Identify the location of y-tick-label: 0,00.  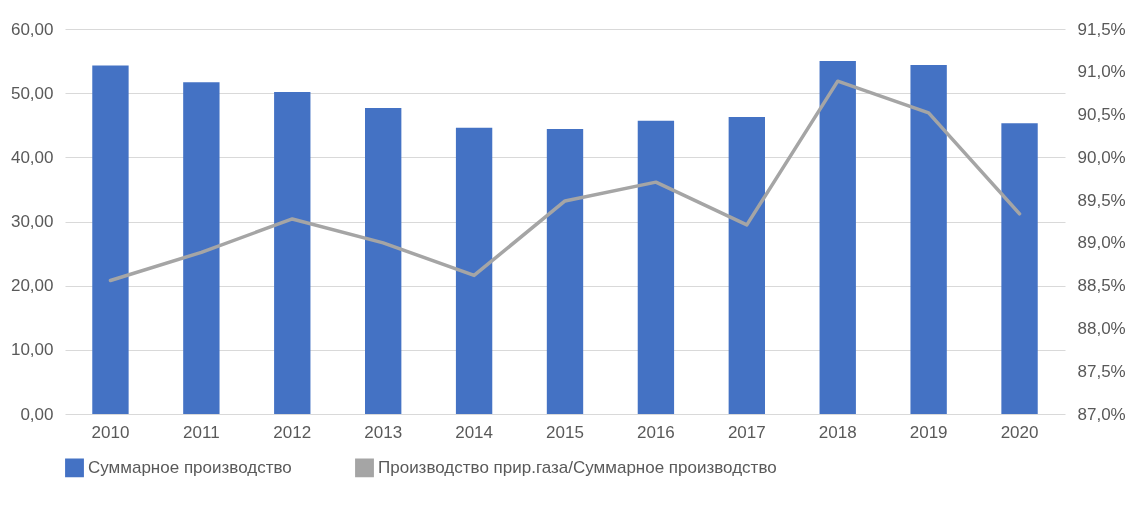
(37, 414).